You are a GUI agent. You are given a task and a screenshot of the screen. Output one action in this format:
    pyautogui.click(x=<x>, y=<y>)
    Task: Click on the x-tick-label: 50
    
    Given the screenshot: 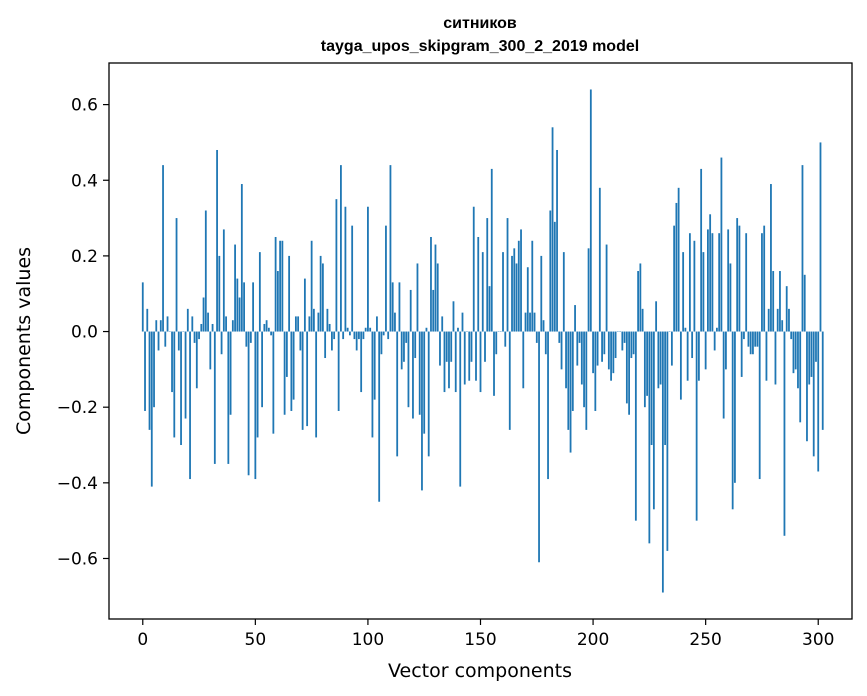 What is the action you would take?
    pyautogui.click(x=256, y=640)
    